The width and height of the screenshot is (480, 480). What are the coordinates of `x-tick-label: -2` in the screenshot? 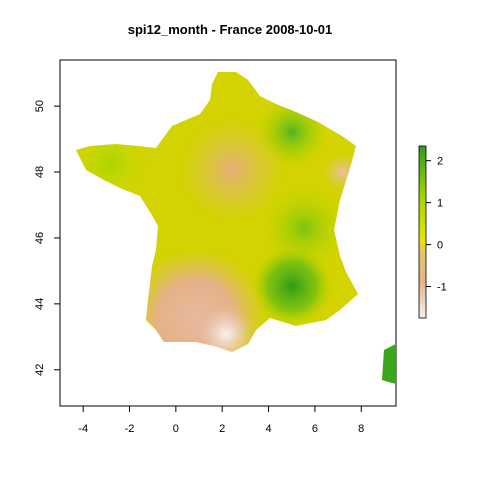 It's located at (130, 429).